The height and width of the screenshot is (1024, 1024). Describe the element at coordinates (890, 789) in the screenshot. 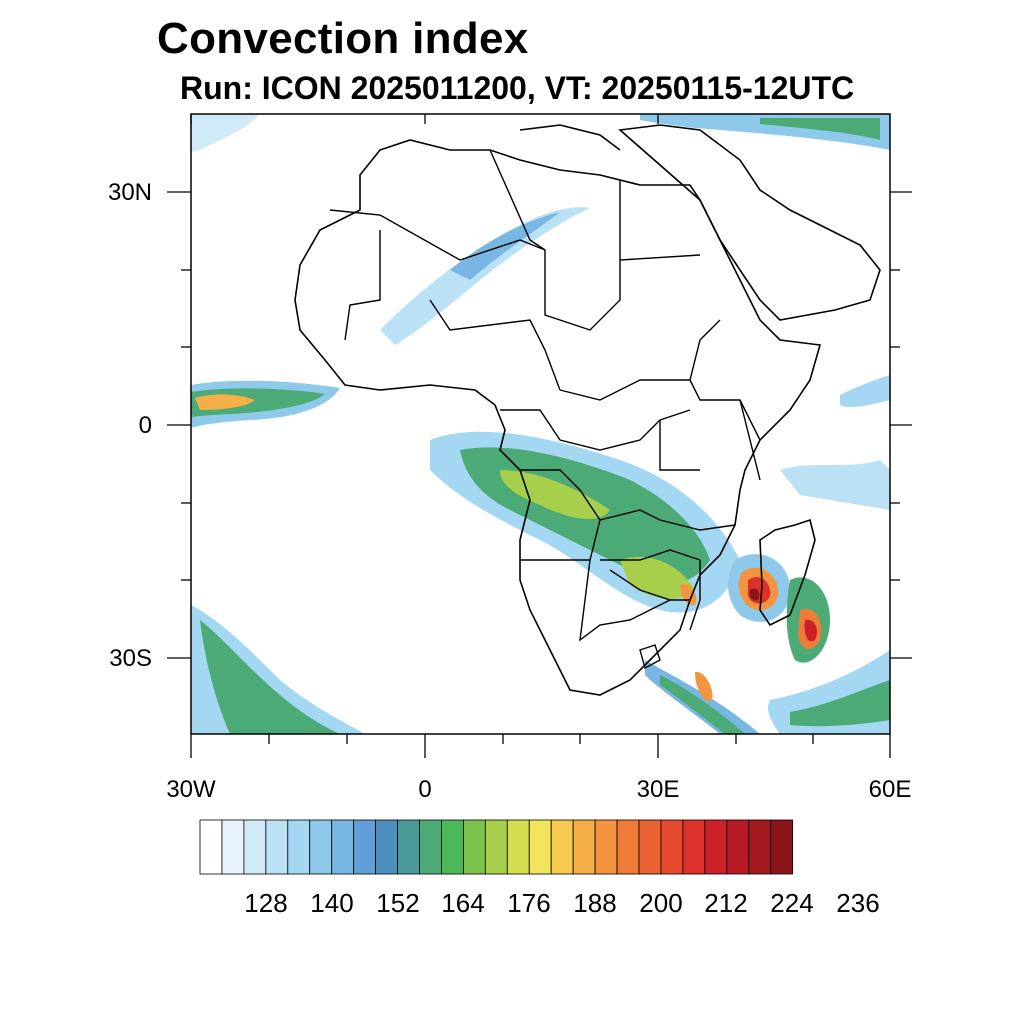

I see `lon-label-60e: 60E` at that location.